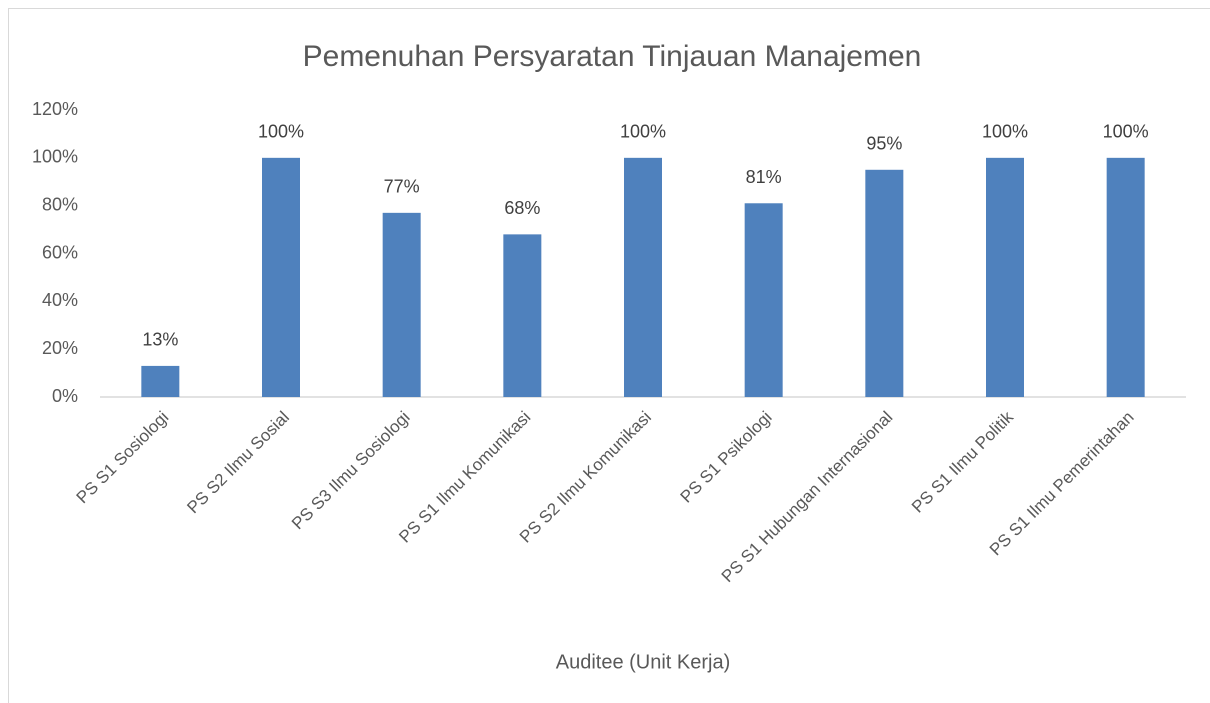 This screenshot has width=1210, height=703. I want to click on y-tick-label: 60%, so click(60, 252).